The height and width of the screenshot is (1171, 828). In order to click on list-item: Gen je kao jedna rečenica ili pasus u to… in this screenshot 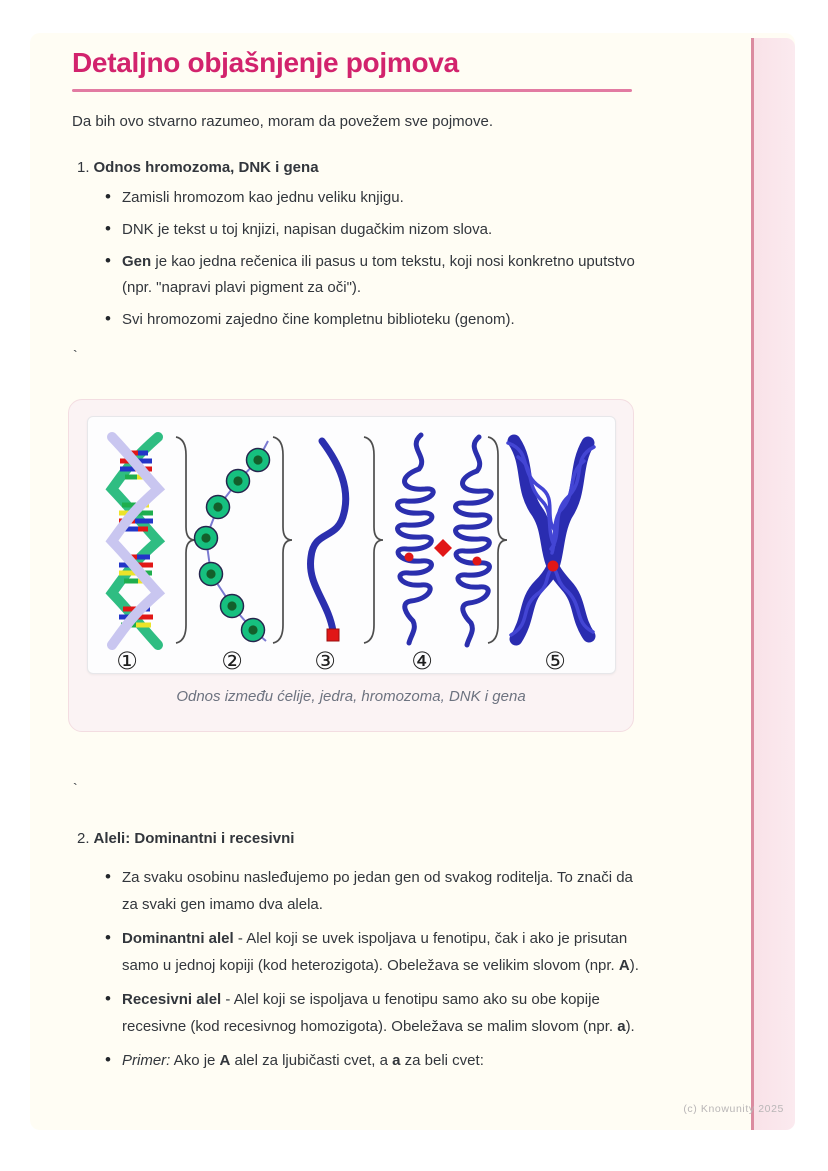, I will do `click(373, 274)`.